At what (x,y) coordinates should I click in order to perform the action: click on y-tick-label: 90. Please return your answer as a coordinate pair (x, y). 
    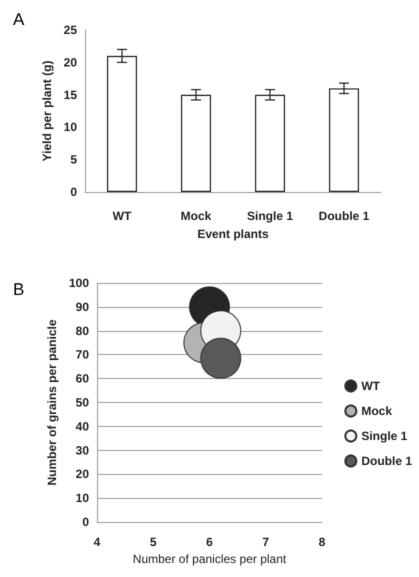
    Looking at the image, I should click on (83, 307).